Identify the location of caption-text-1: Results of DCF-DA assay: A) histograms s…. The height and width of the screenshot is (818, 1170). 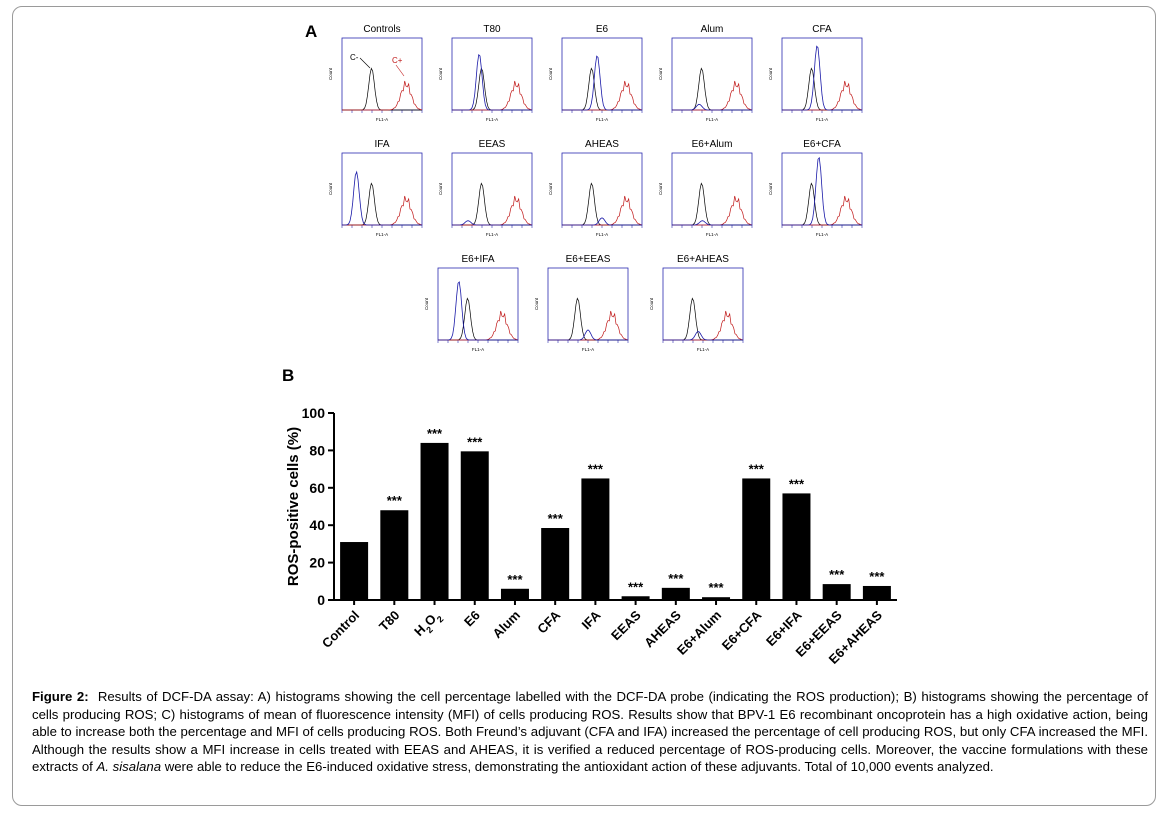
(590, 732).